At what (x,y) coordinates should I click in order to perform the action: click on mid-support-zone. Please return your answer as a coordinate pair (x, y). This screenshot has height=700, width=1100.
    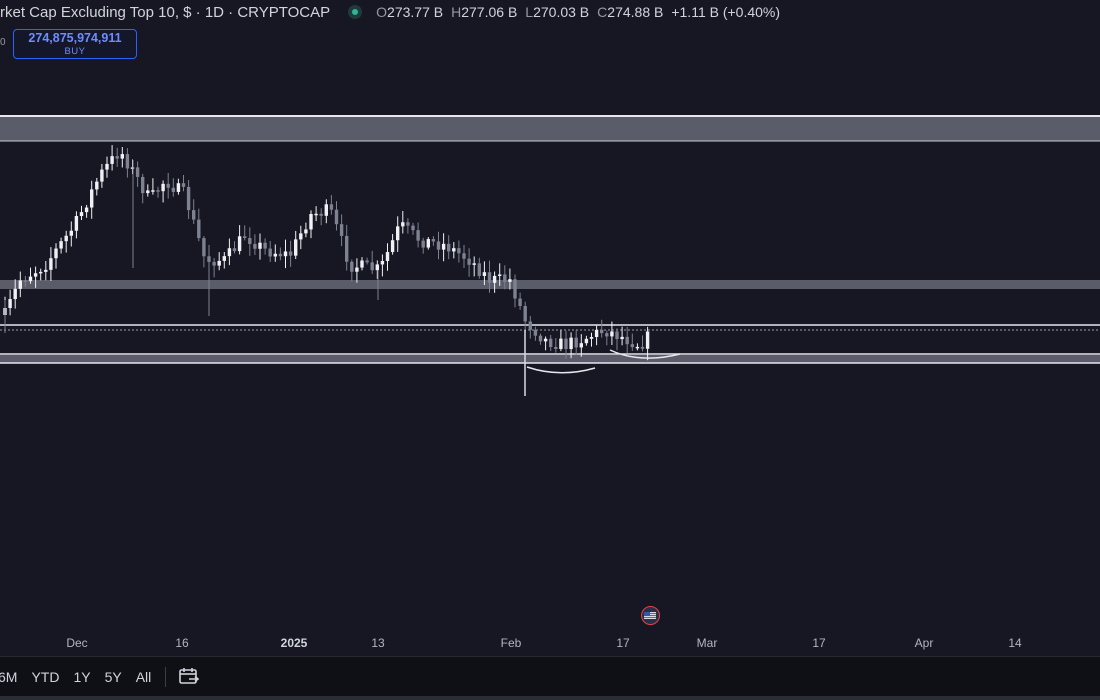
    Looking at the image, I should click on (550, 284).